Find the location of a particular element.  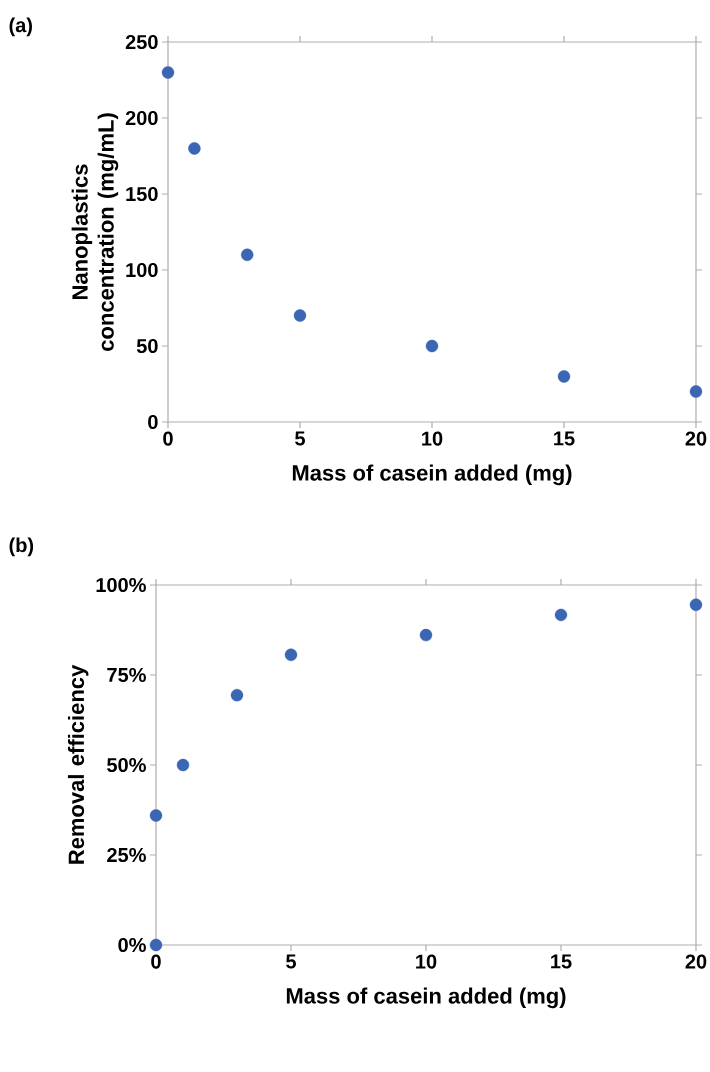

y-tick-label: 25% is located at coordinates (126, 855).